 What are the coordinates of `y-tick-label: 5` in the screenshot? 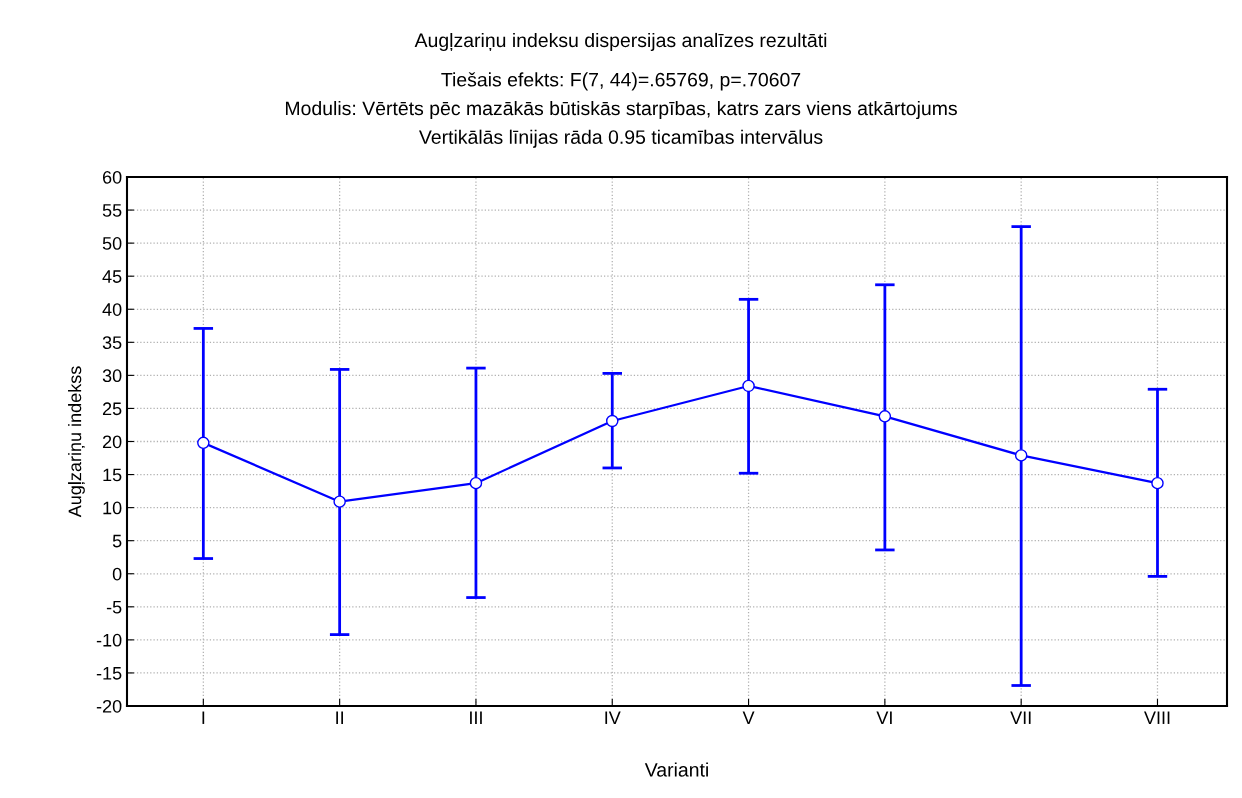 It's located at (117, 541).